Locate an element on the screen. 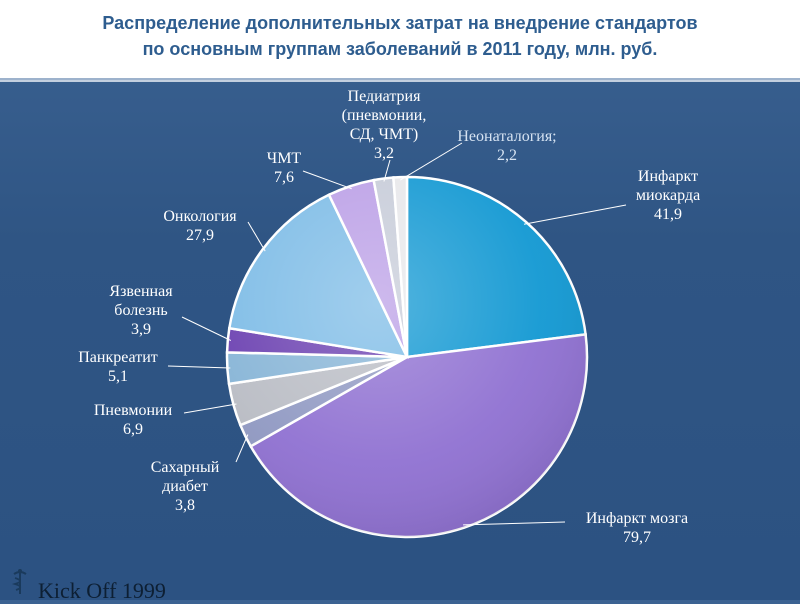 The image size is (800, 604). footer-text: Kick Off 1999 is located at coordinates (102, 590).